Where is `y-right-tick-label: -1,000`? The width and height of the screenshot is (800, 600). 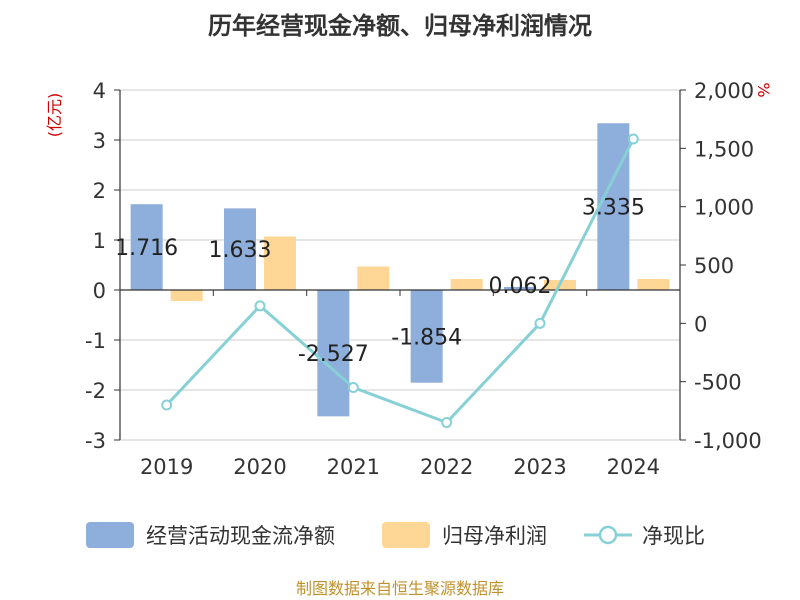
y-right-tick-label: -1,000 is located at coordinates (728, 441).